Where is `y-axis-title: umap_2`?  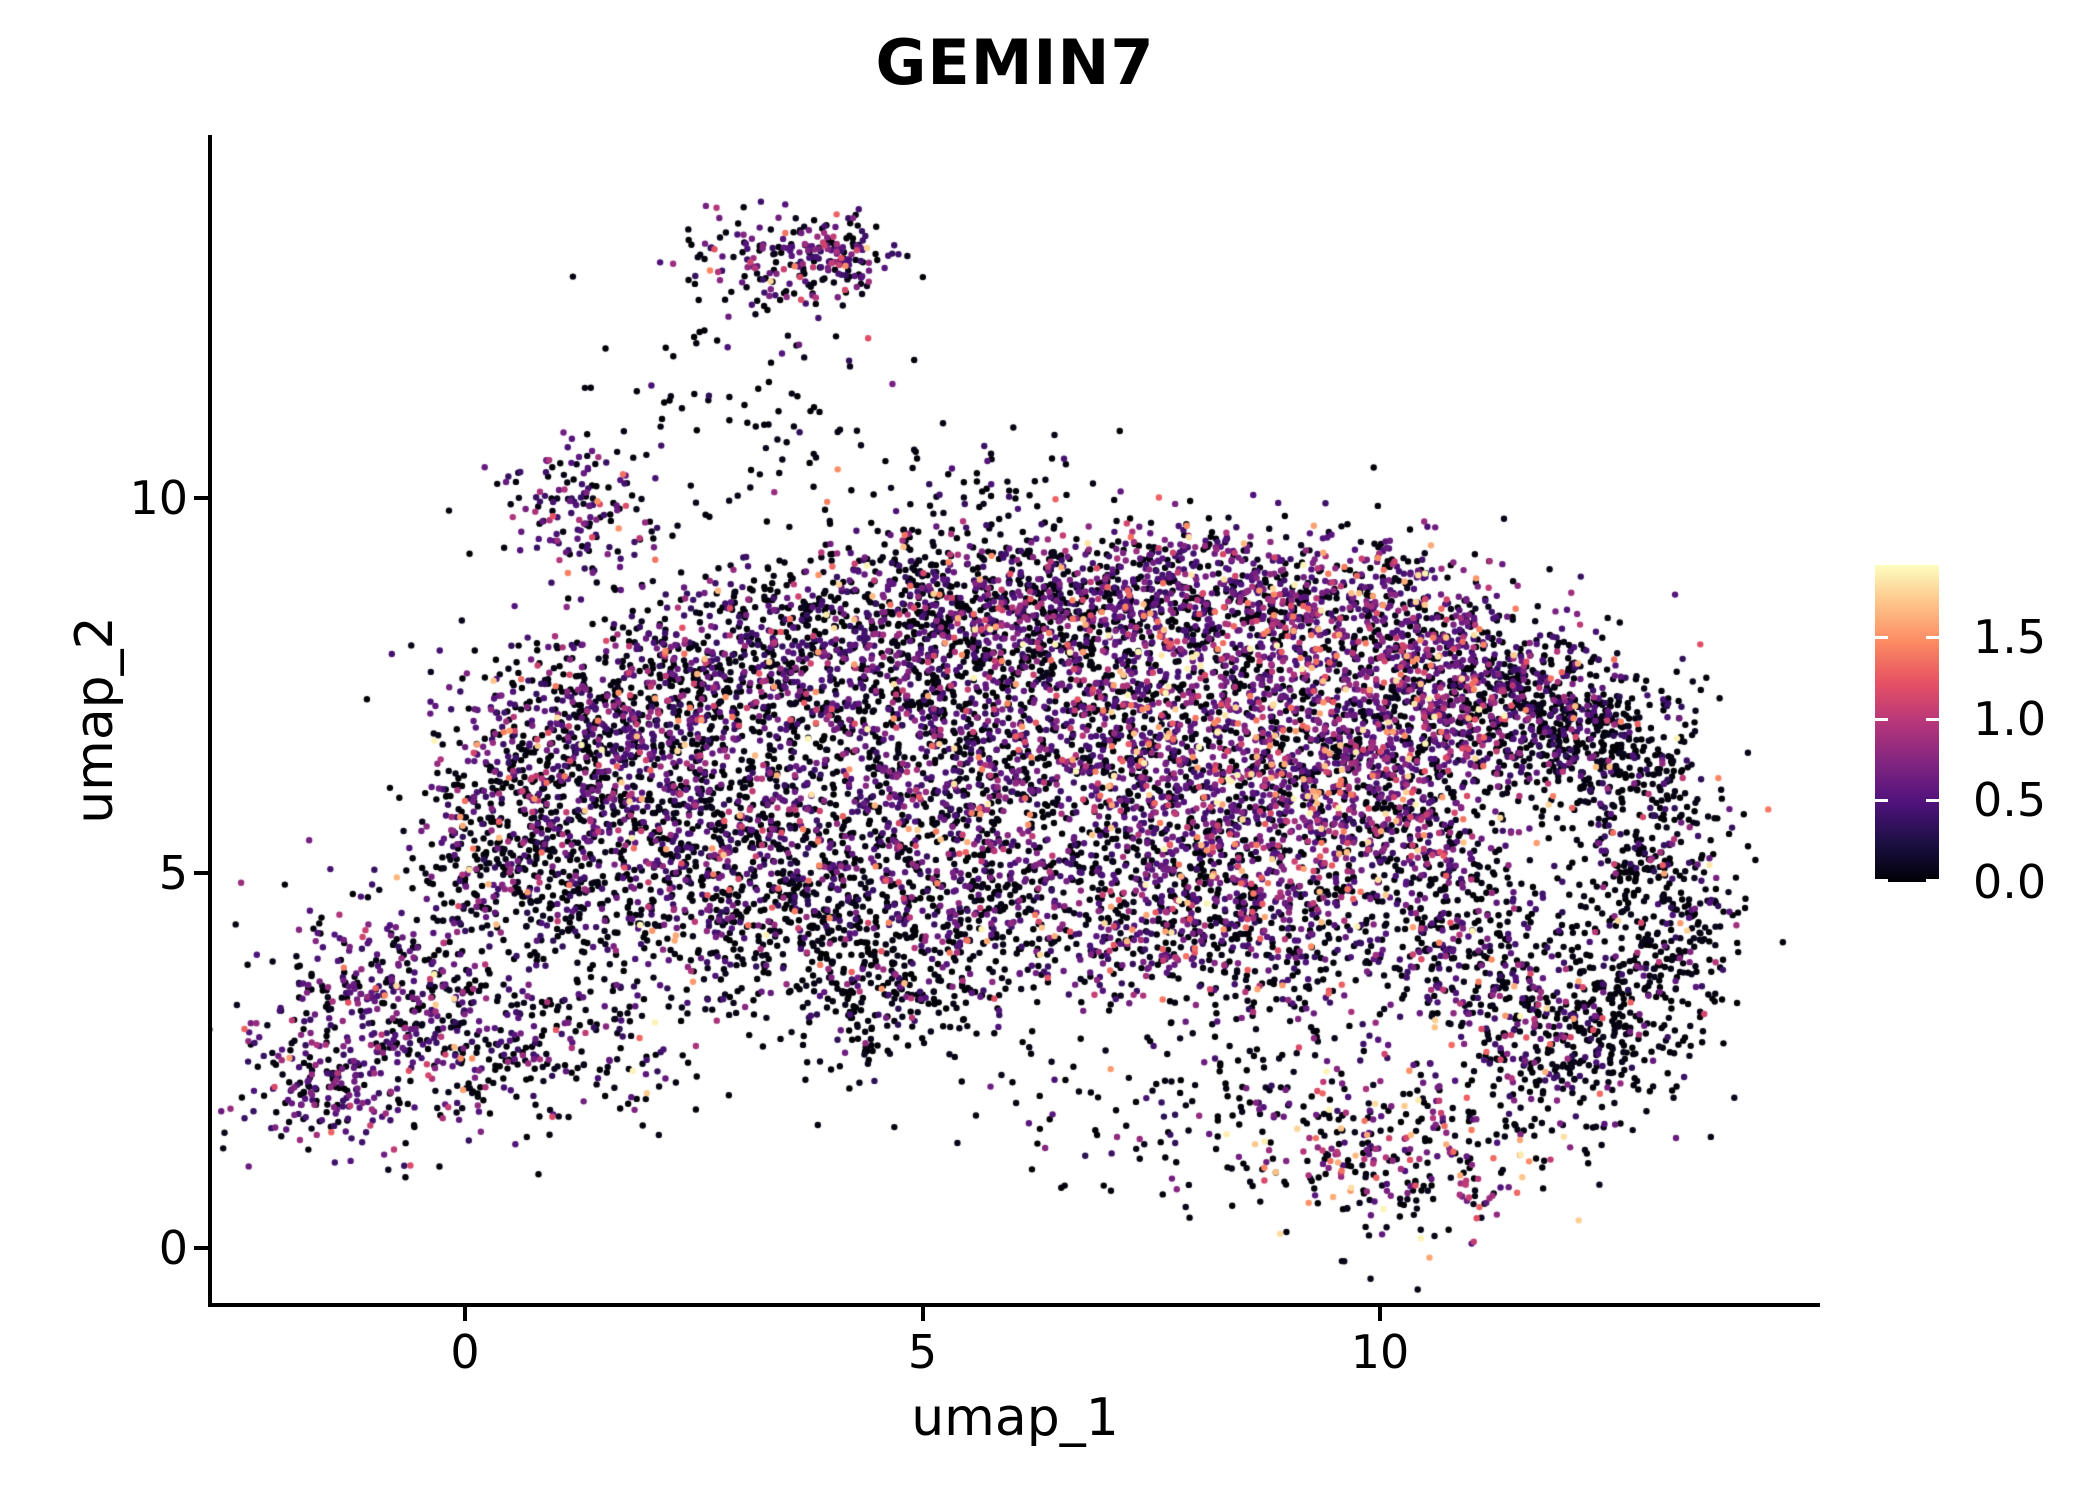 y-axis-title: umap_2 is located at coordinates (95, 720).